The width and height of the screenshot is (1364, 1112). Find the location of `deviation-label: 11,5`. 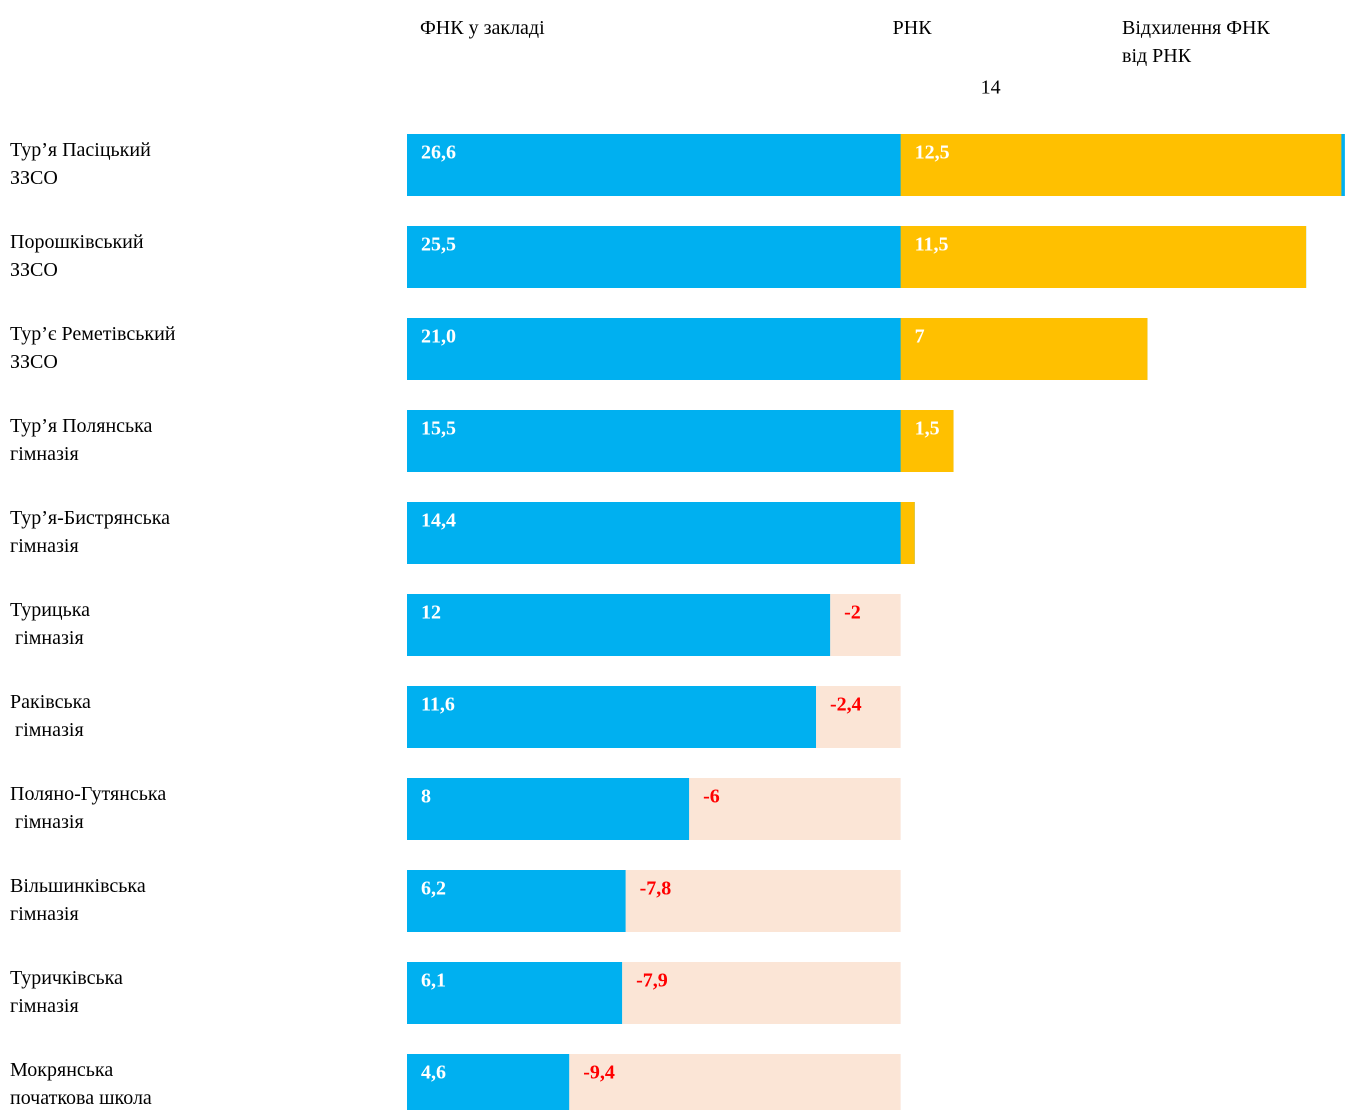

deviation-label: 11,5 is located at coordinates (932, 245).